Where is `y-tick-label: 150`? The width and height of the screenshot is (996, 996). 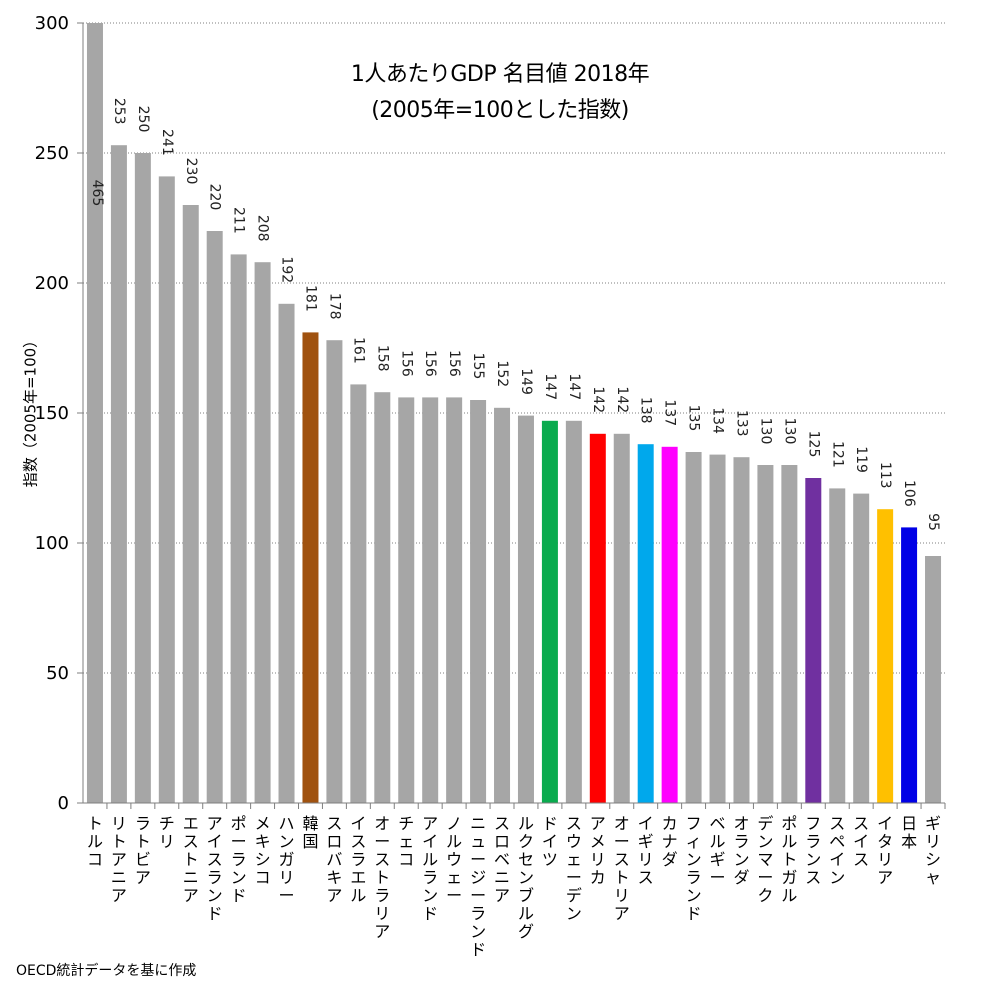
y-tick-label: 150 is located at coordinates (52, 413).